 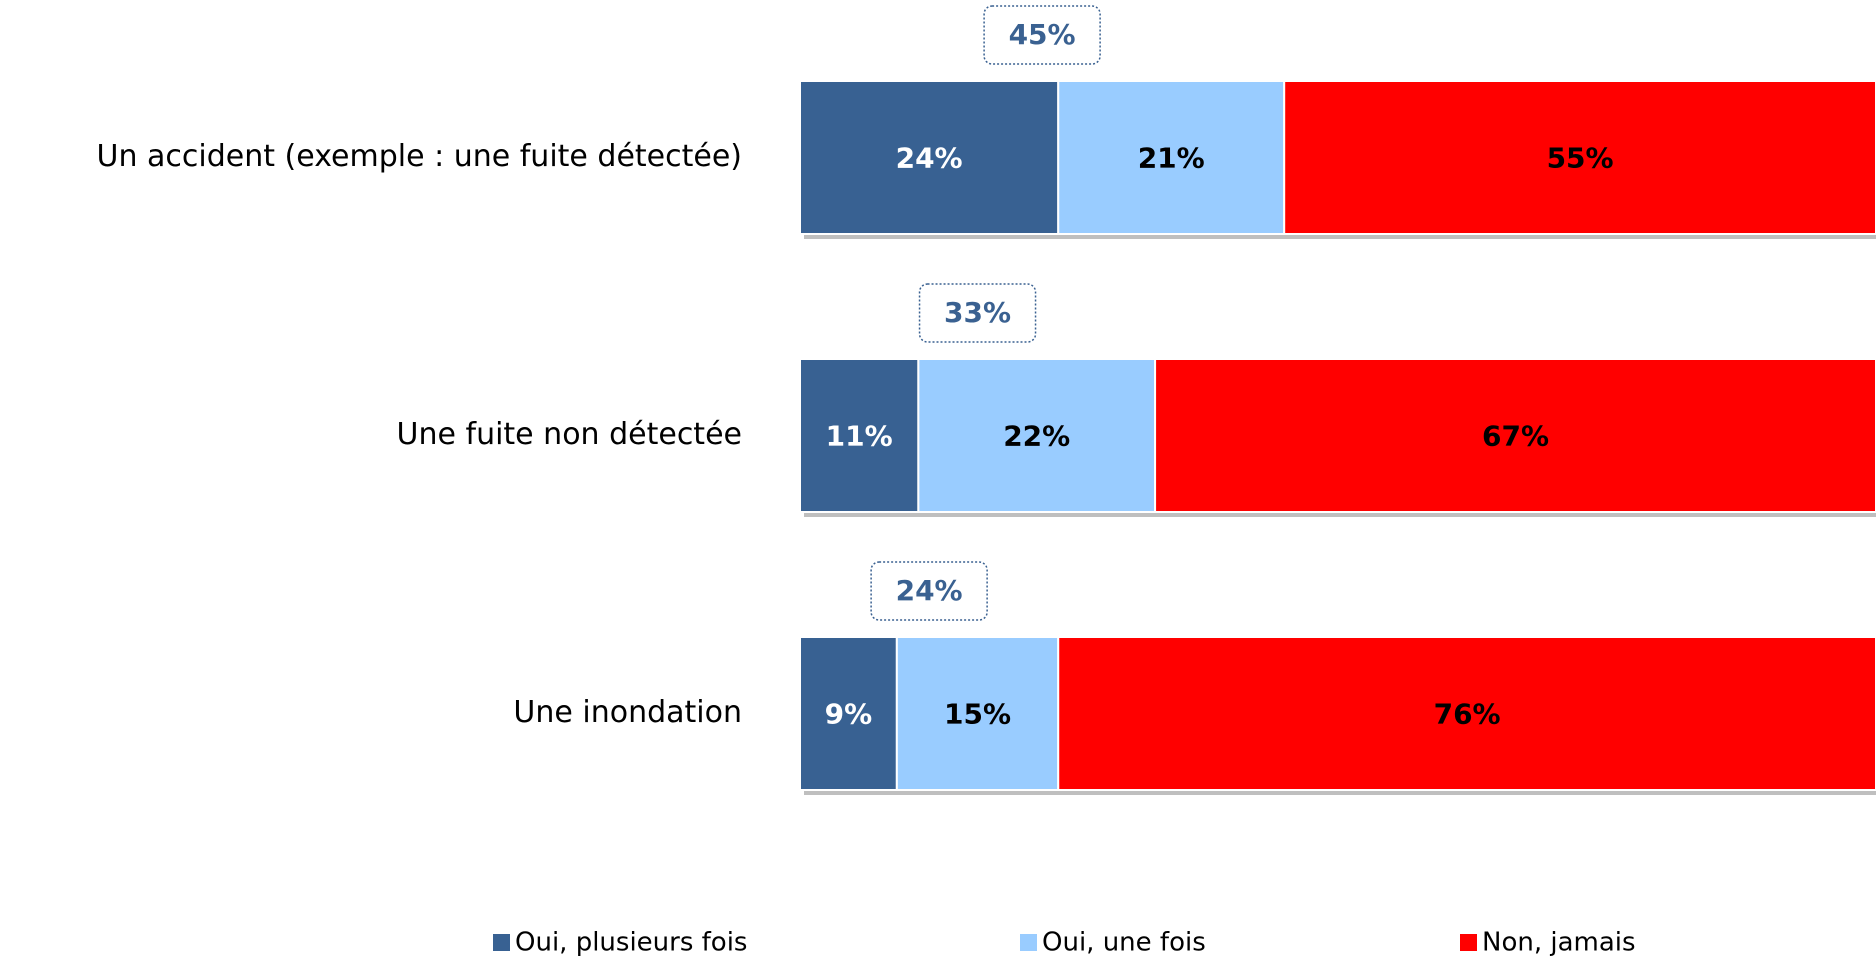 What do you see at coordinates (1036, 436) in the screenshot?
I see `value-label: 22%` at bounding box center [1036, 436].